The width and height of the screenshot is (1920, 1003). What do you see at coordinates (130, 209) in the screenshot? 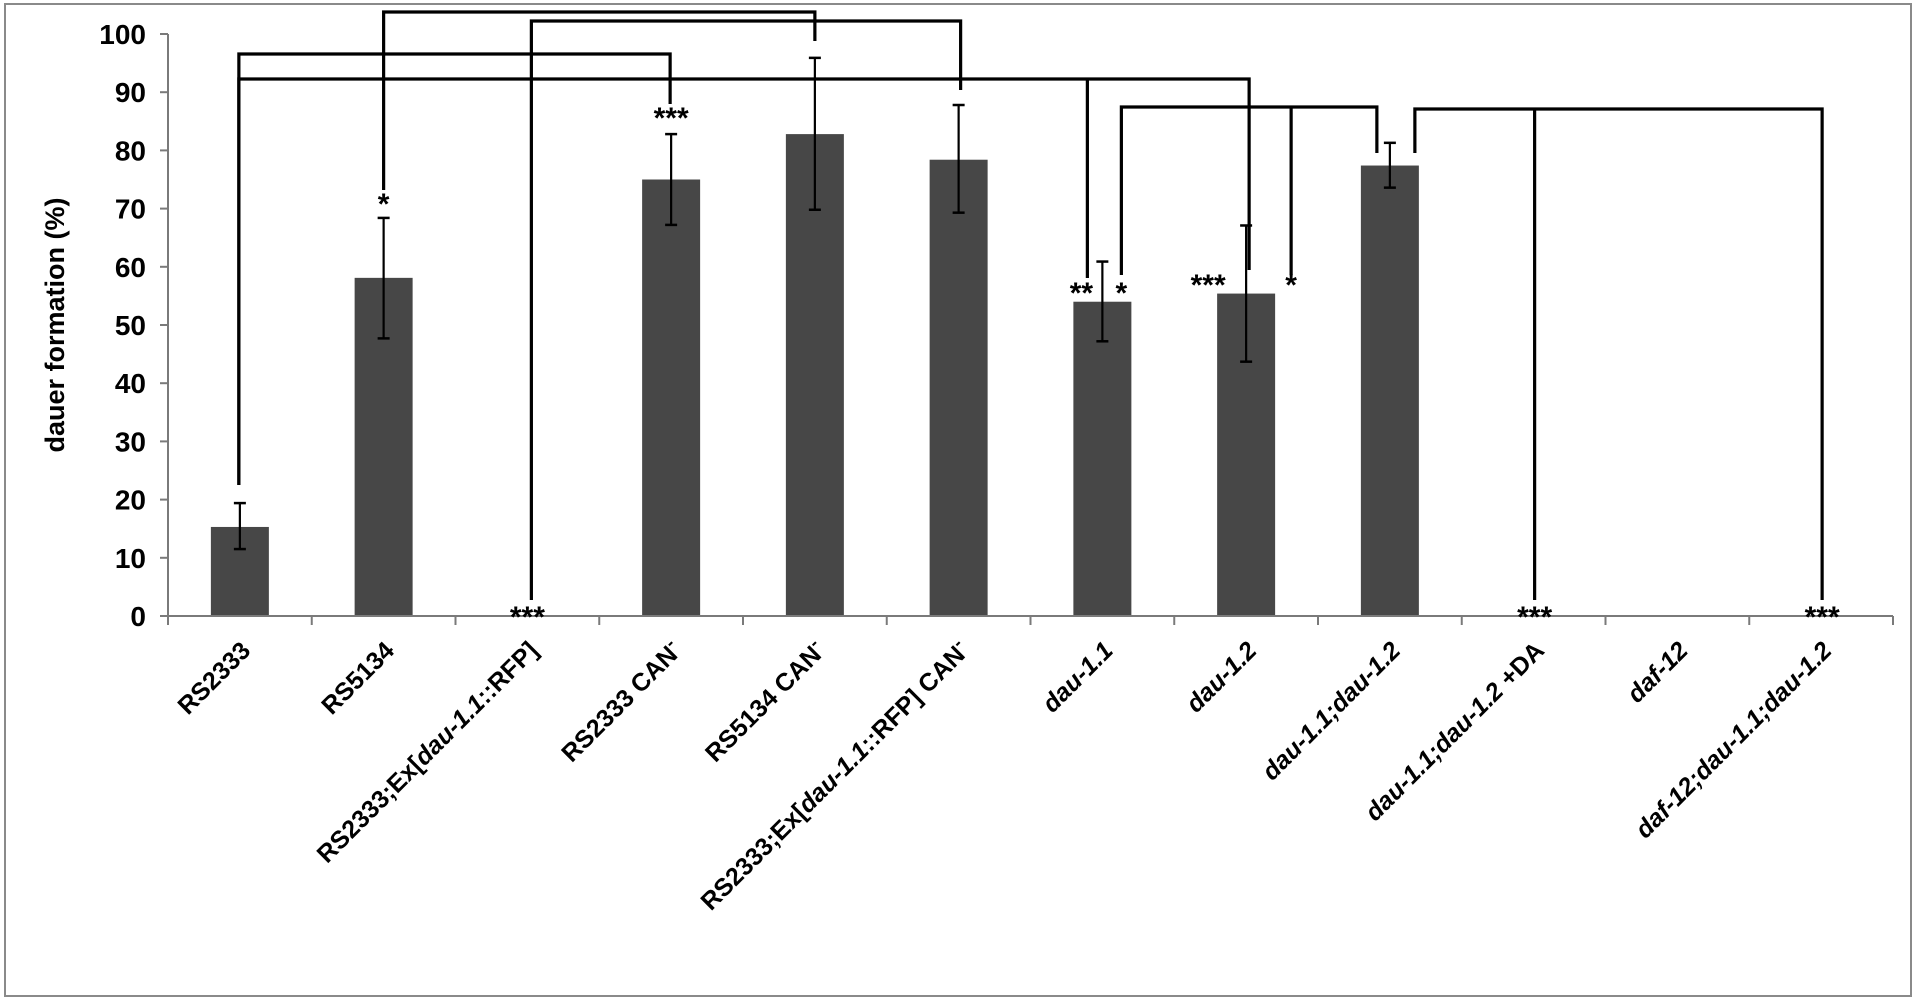
I see `y-tick-label: 70` at bounding box center [130, 209].